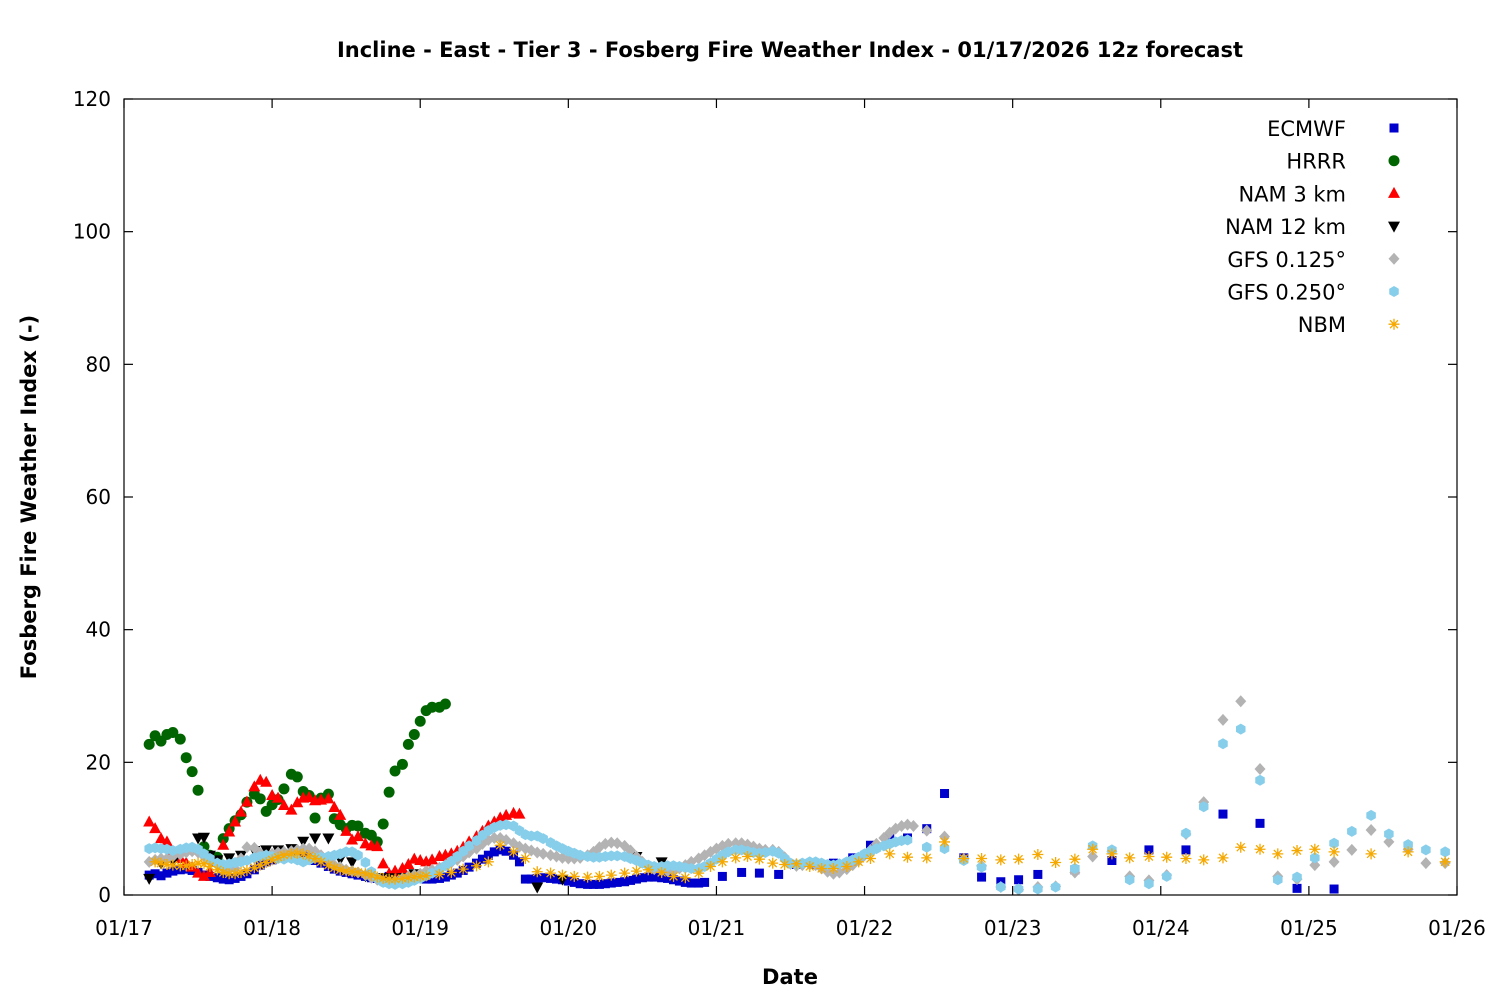  Describe the element at coordinates (800, 860) in the screenshot. I see `series-nbm` at that location.